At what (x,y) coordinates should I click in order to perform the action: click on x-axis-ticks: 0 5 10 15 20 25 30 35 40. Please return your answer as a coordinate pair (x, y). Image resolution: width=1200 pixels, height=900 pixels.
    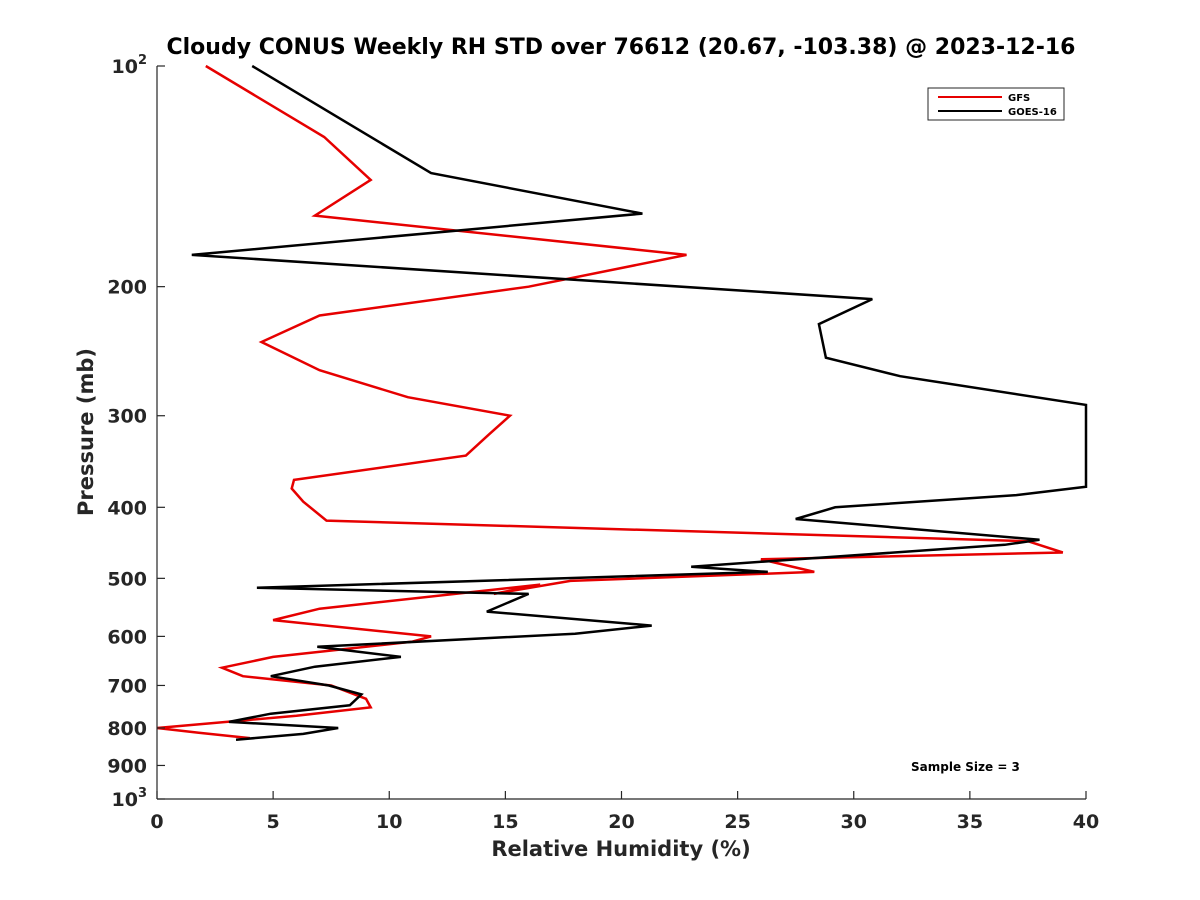
    Looking at the image, I should click on (624, 812).